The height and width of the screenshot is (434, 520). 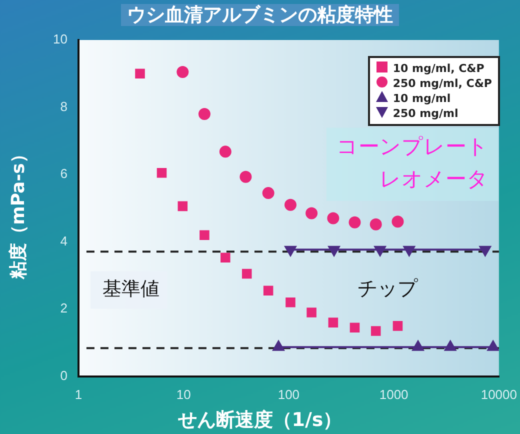 I want to click on annotation: 基準値, so click(x=131, y=289).